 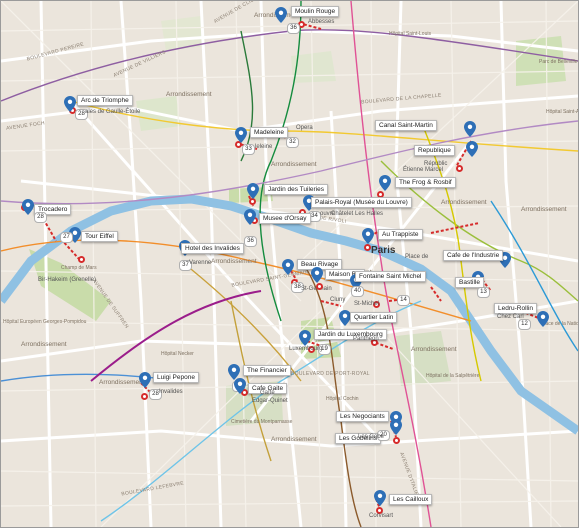 What do you see at coordinates (361, 202) in the screenshot?
I see `place-label: Palais-Royal (Musée du Louvre)` at bounding box center [361, 202].